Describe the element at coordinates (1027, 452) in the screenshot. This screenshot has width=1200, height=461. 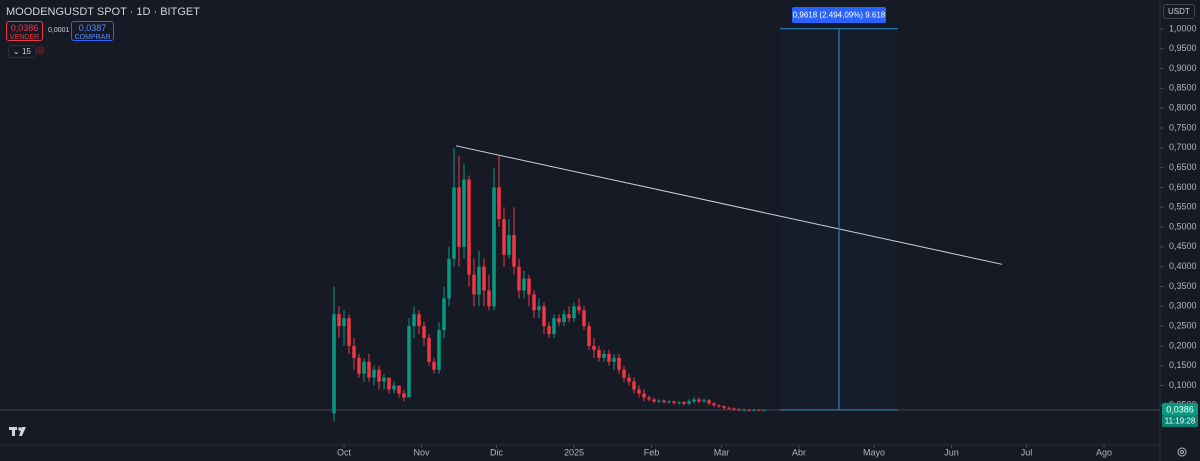
I see `x-tick-label: Jul` at that location.